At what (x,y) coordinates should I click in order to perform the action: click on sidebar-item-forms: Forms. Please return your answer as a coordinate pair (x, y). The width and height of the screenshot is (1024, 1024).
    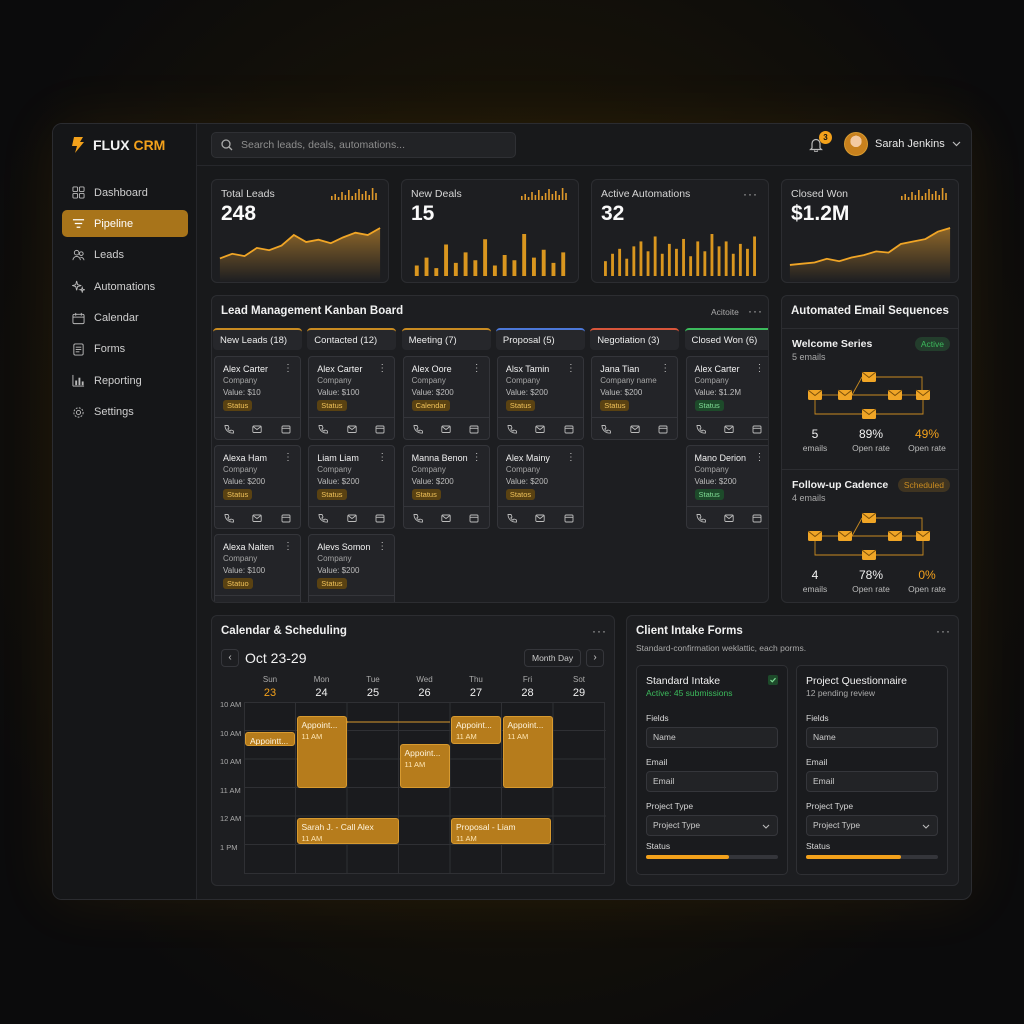
    Looking at the image, I should click on (125, 349).